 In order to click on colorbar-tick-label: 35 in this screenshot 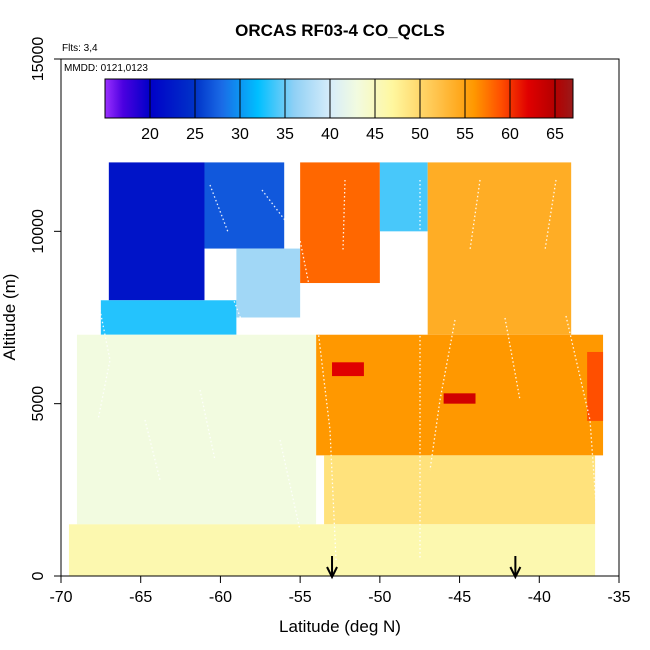, I will do `click(285, 134)`.